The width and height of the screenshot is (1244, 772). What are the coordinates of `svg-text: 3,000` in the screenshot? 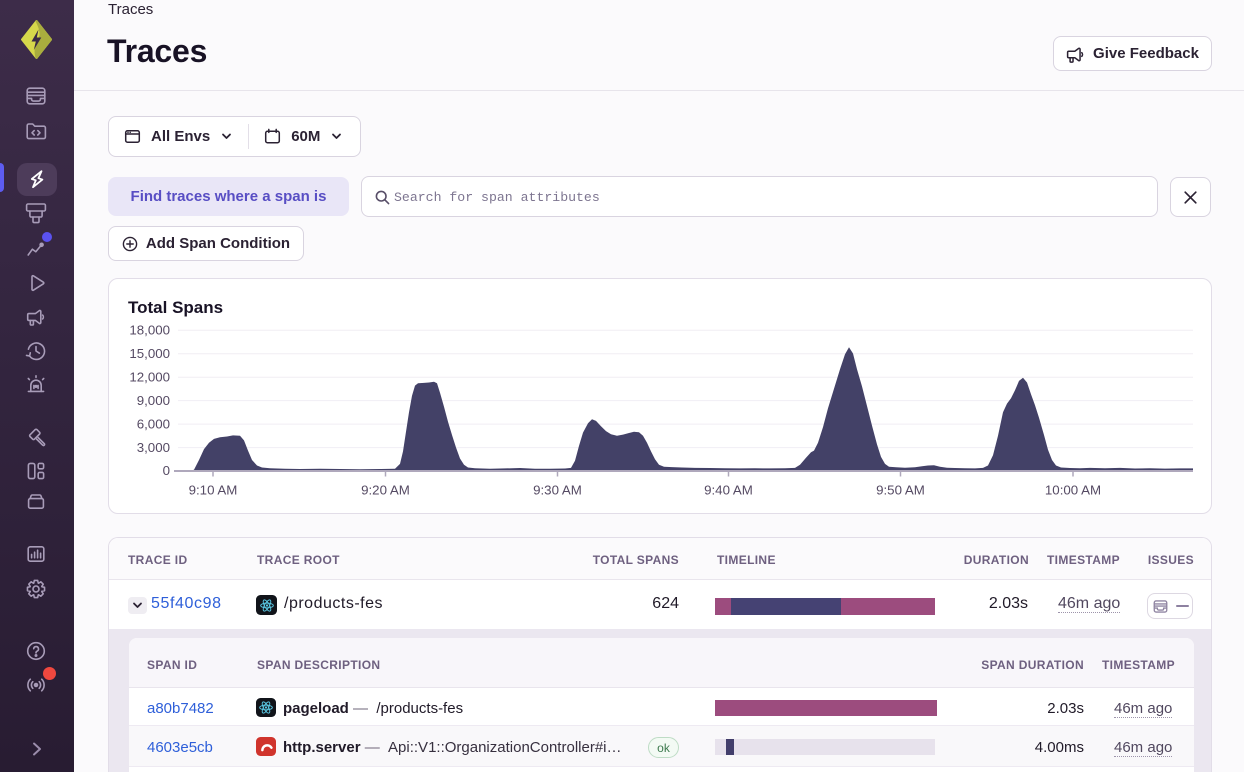 It's located at (153, 447).